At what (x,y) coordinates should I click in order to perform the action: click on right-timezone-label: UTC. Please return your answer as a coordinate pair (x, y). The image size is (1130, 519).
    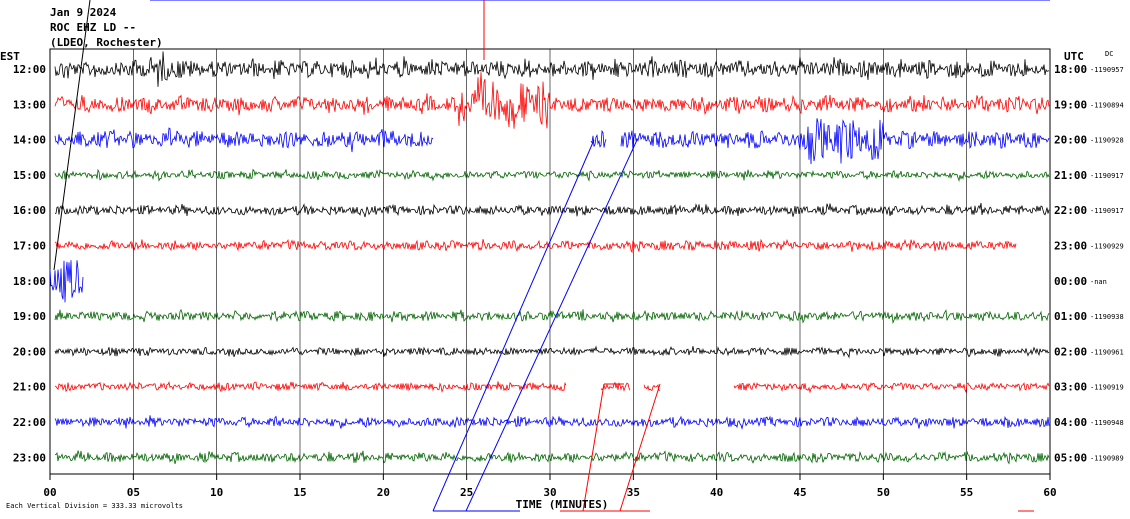
    Looking at the image, I should click on (1074, 56).